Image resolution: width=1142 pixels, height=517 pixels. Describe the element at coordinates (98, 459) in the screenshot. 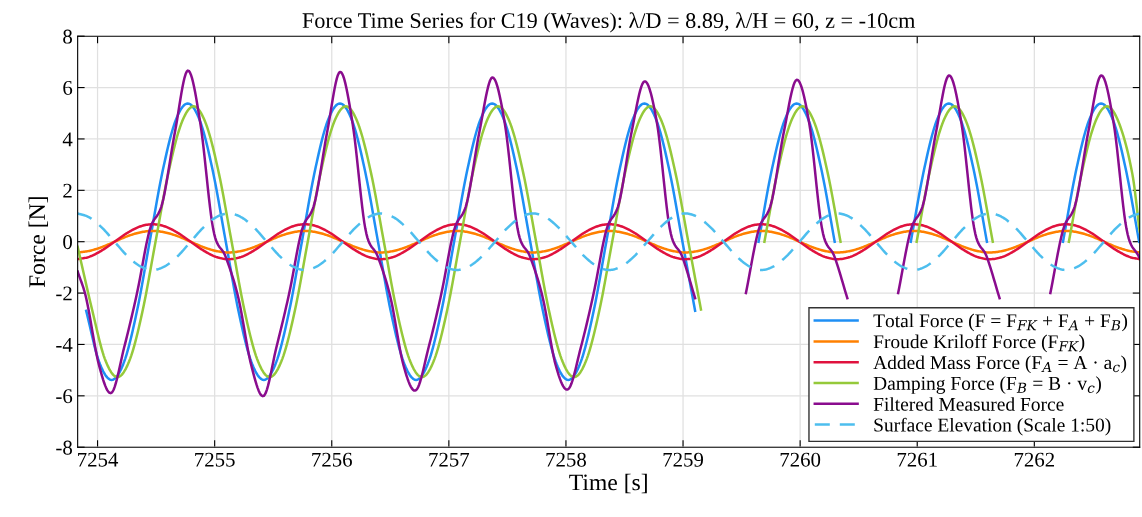

I see `x-tick-label: 7254` at that location.